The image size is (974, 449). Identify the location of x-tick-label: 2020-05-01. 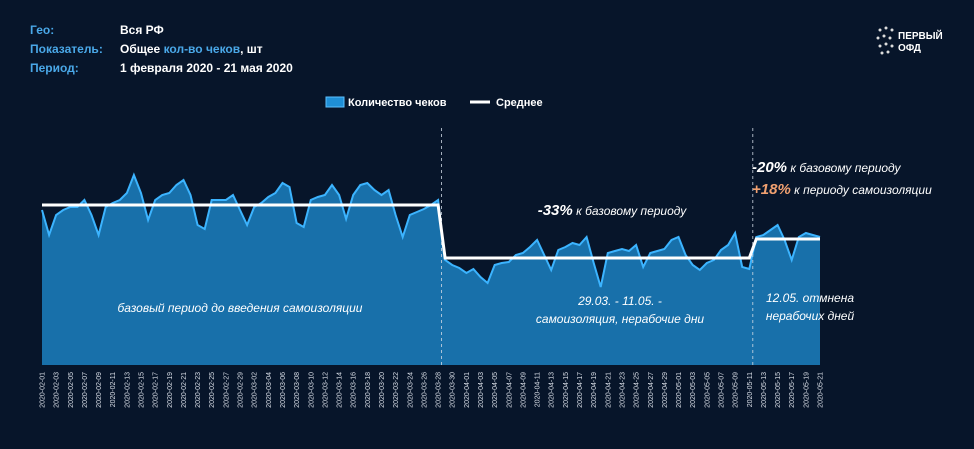
(679, 390).